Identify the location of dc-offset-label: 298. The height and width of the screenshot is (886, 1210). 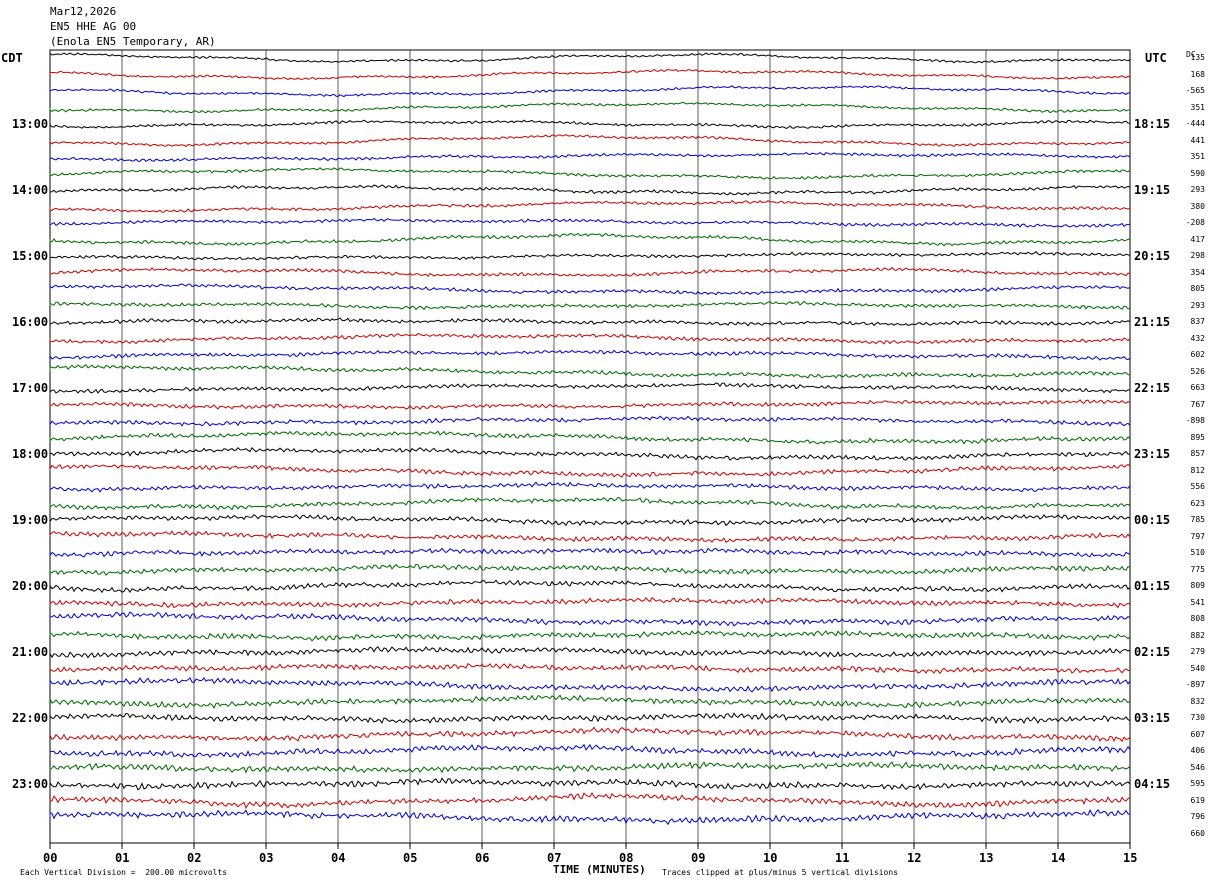
(1197, 255).